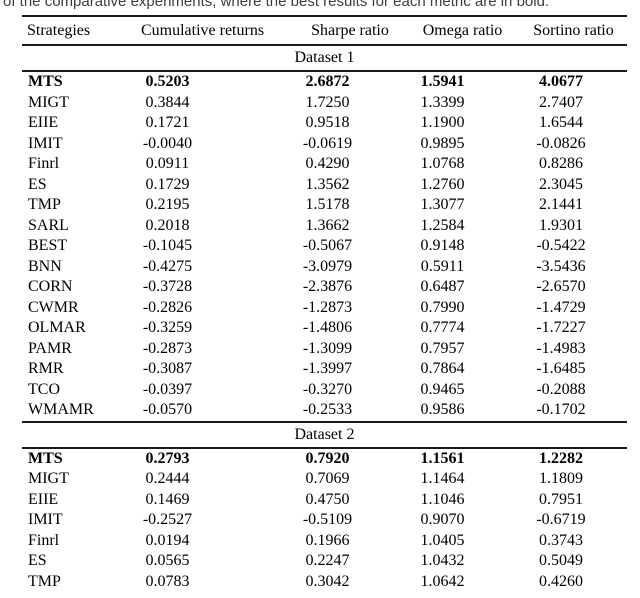 The width and height of the screenshot is (640, 598). Describe the element at coordinates (48, 479) in the screenshot. I see `strategy-cell: MIGT` at that location.